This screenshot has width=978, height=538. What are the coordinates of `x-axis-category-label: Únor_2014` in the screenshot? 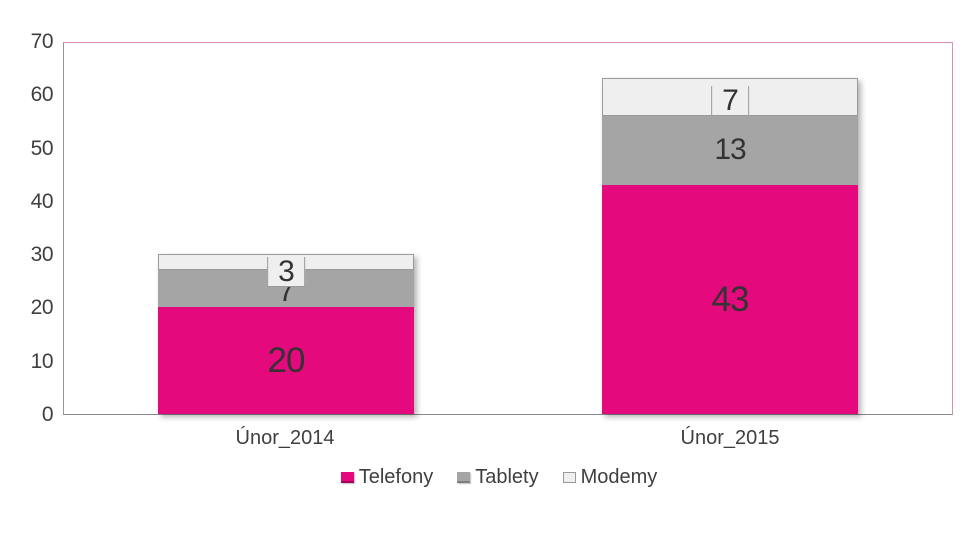 It's located at (285, 438).